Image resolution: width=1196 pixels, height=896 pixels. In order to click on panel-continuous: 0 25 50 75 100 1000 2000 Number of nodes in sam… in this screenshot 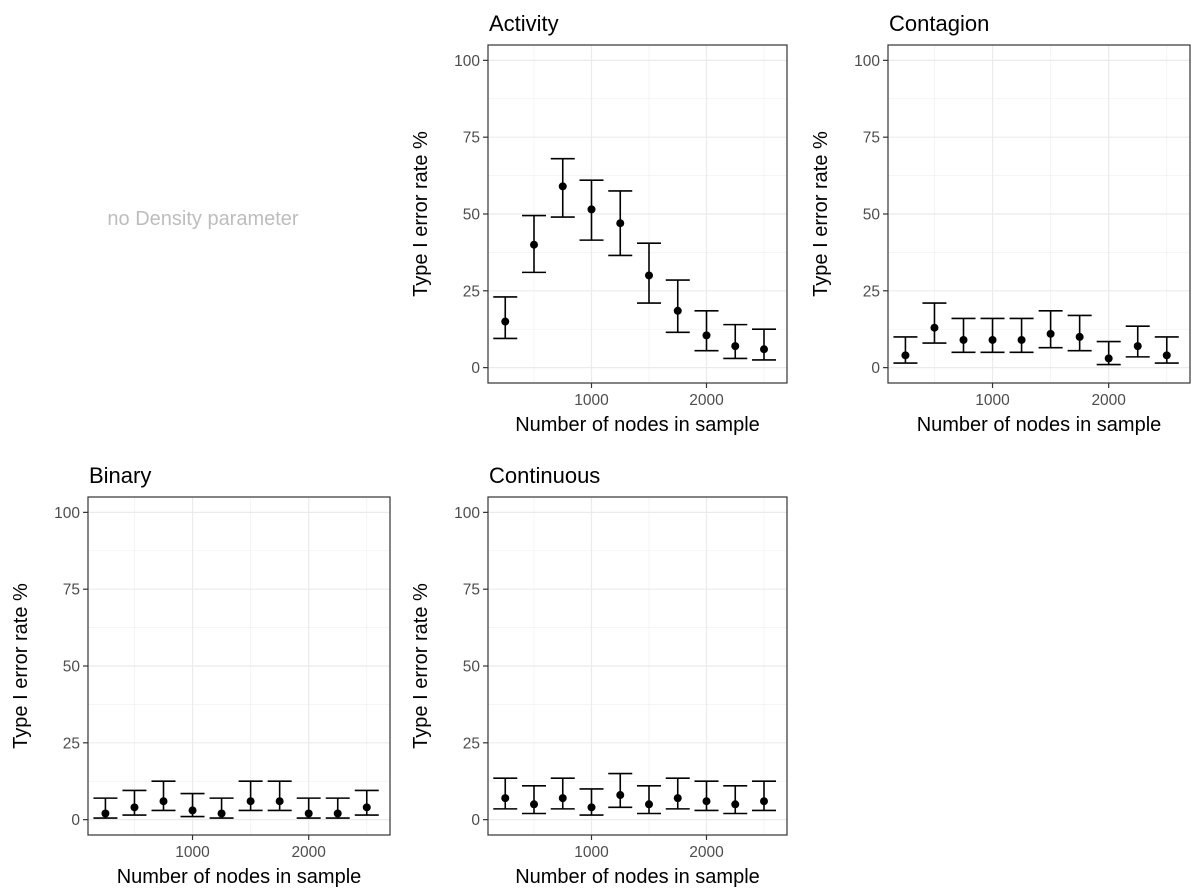, I will do `click(599, 675)`.